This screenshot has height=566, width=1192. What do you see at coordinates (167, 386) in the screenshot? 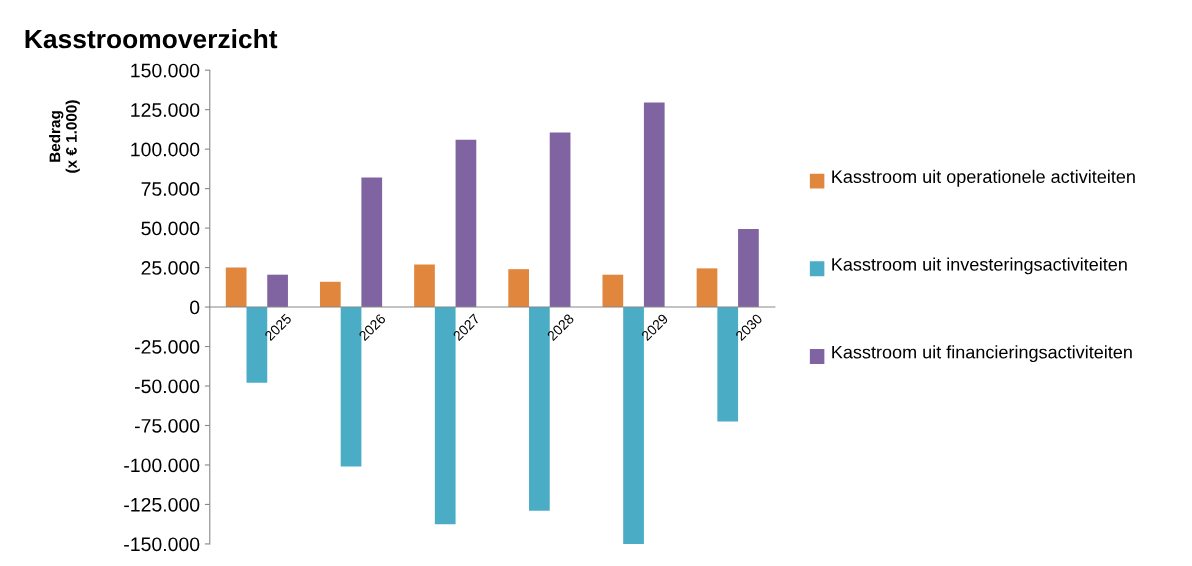
I see `y-tick-label: -50.000` at bounding box center [167, 386].